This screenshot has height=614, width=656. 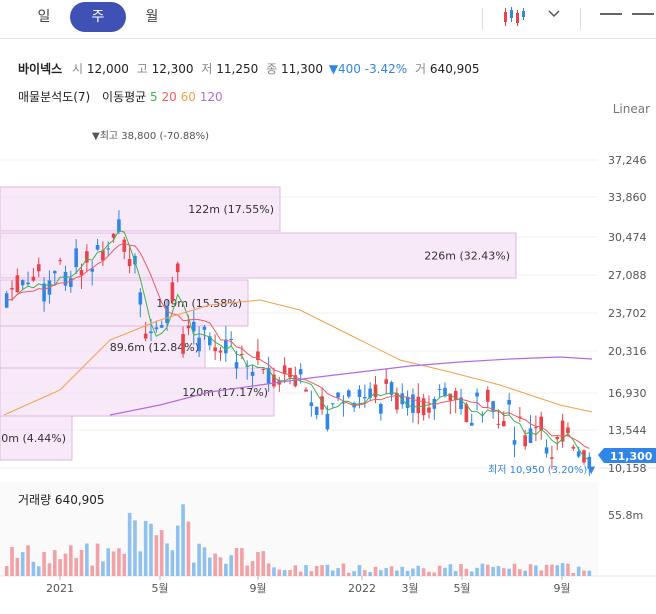 I want to click on close-label: 종, so click(x=272, y=69).